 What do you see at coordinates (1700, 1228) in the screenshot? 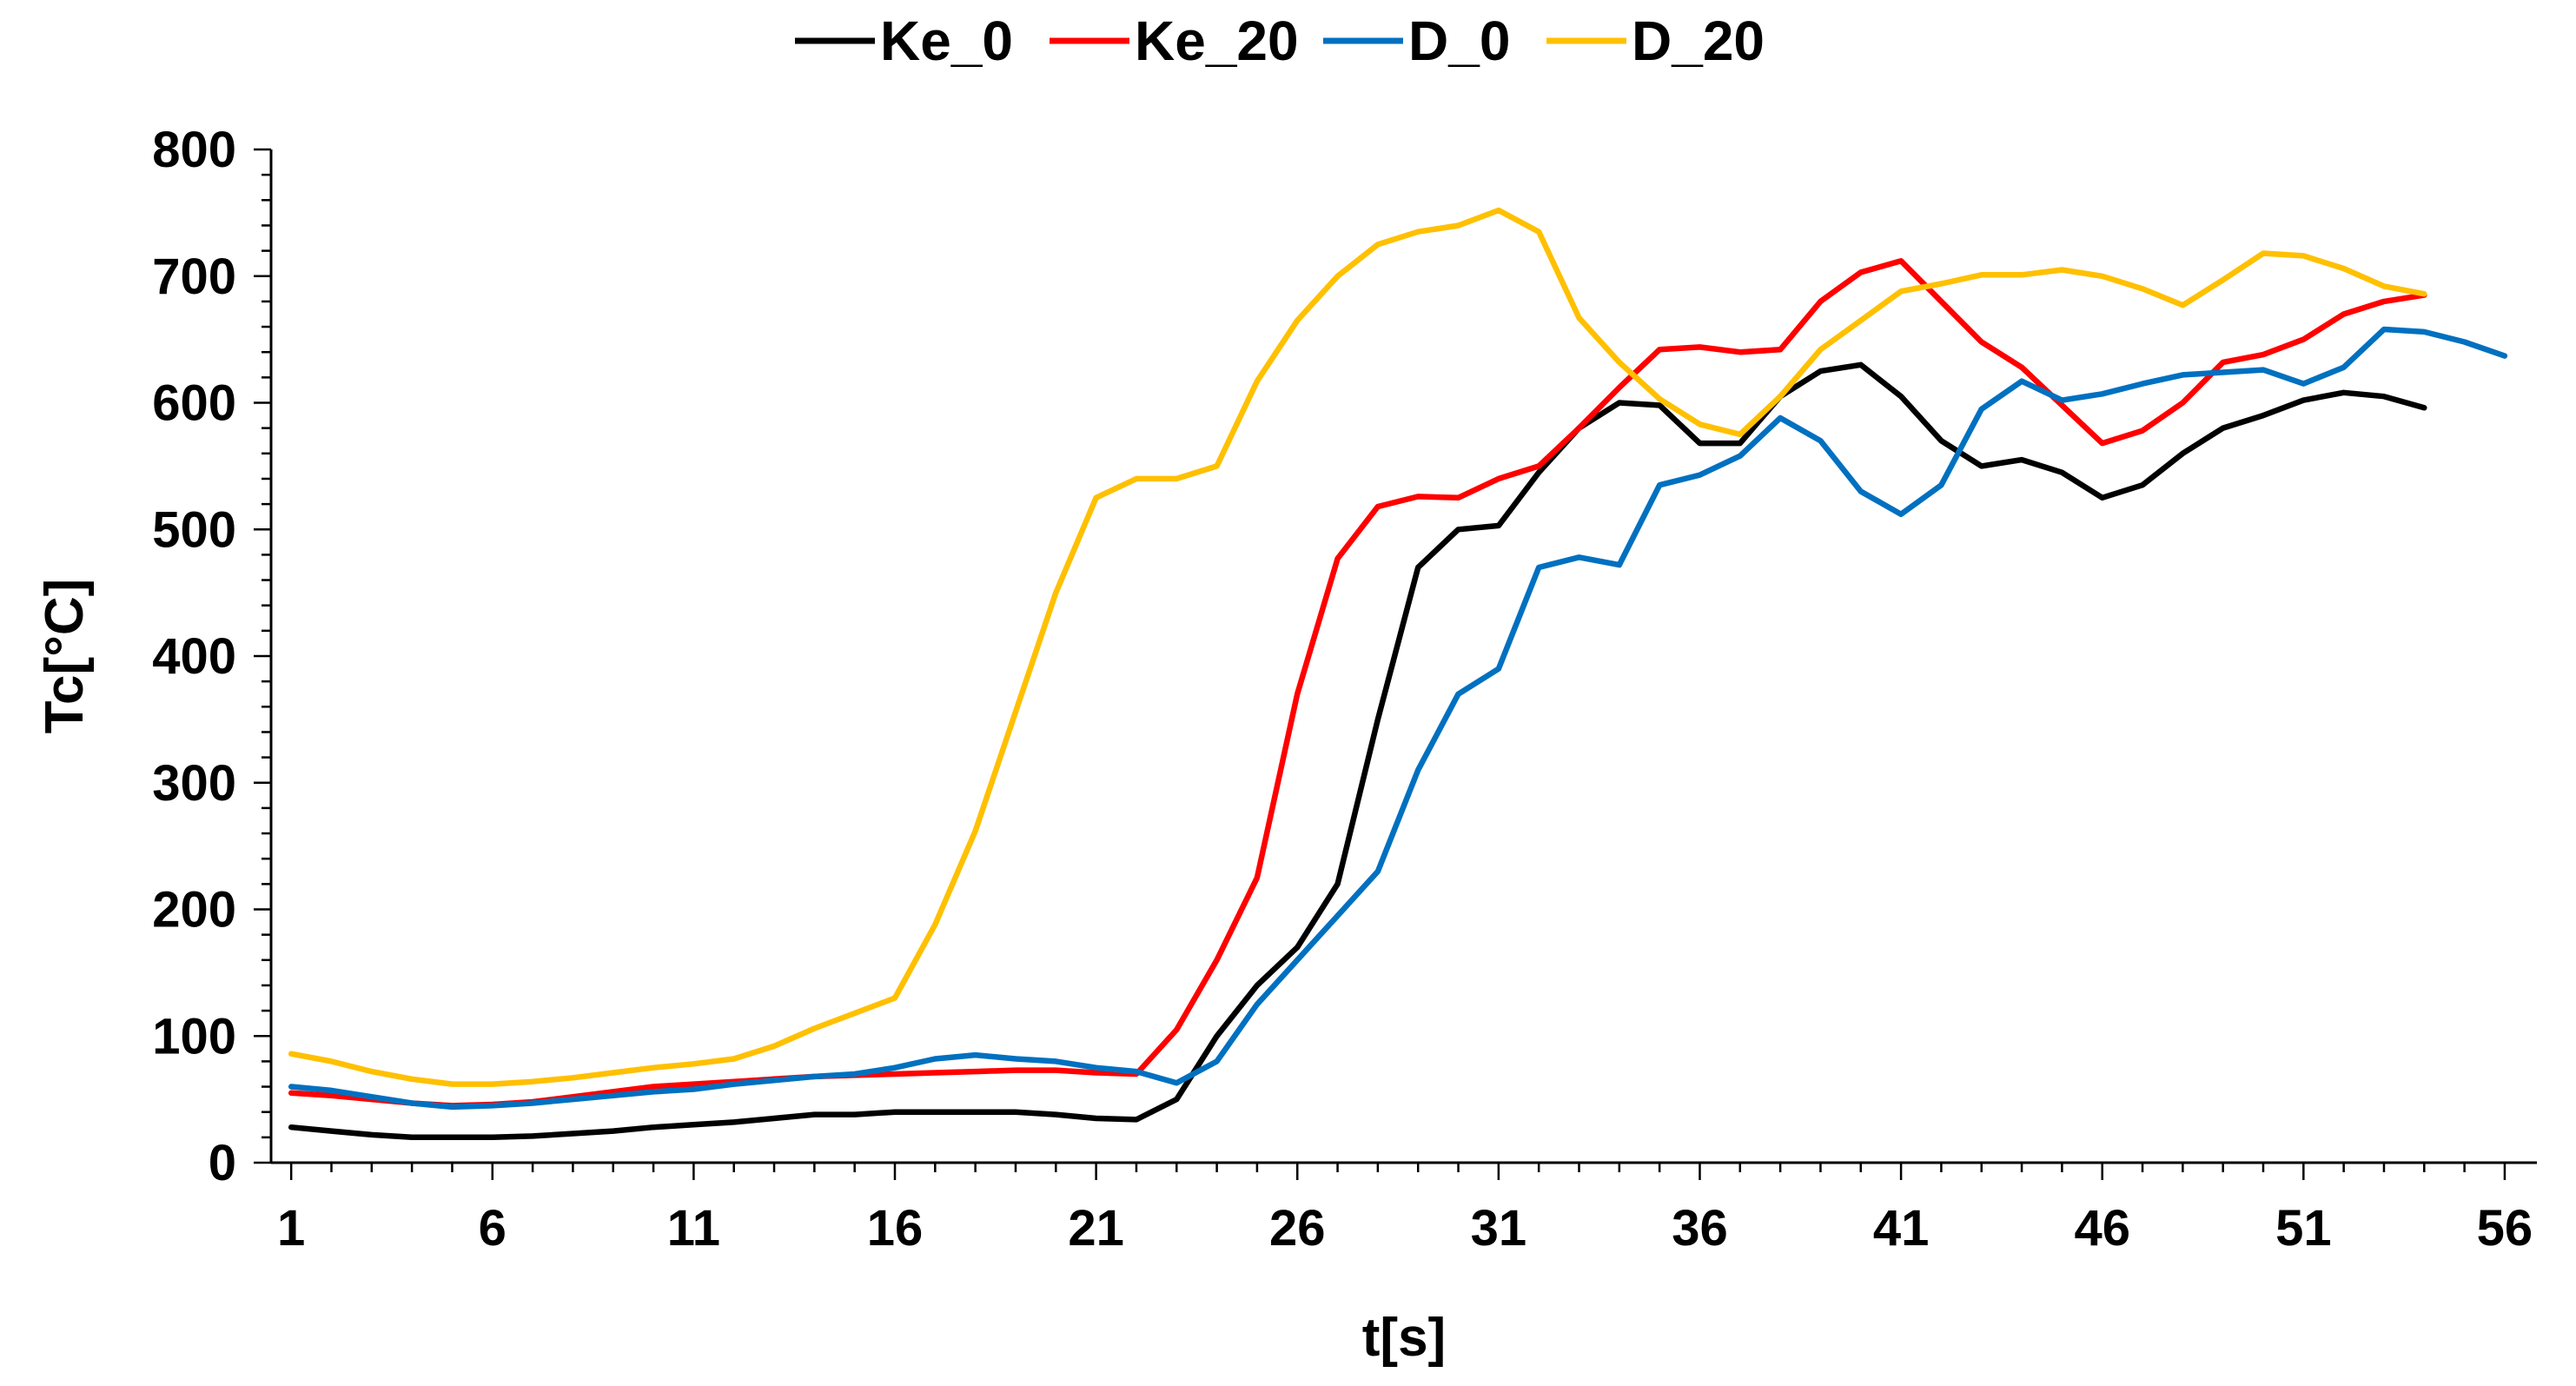
I see `x-tick-label: 36` at bounding box center [1700, 1228].